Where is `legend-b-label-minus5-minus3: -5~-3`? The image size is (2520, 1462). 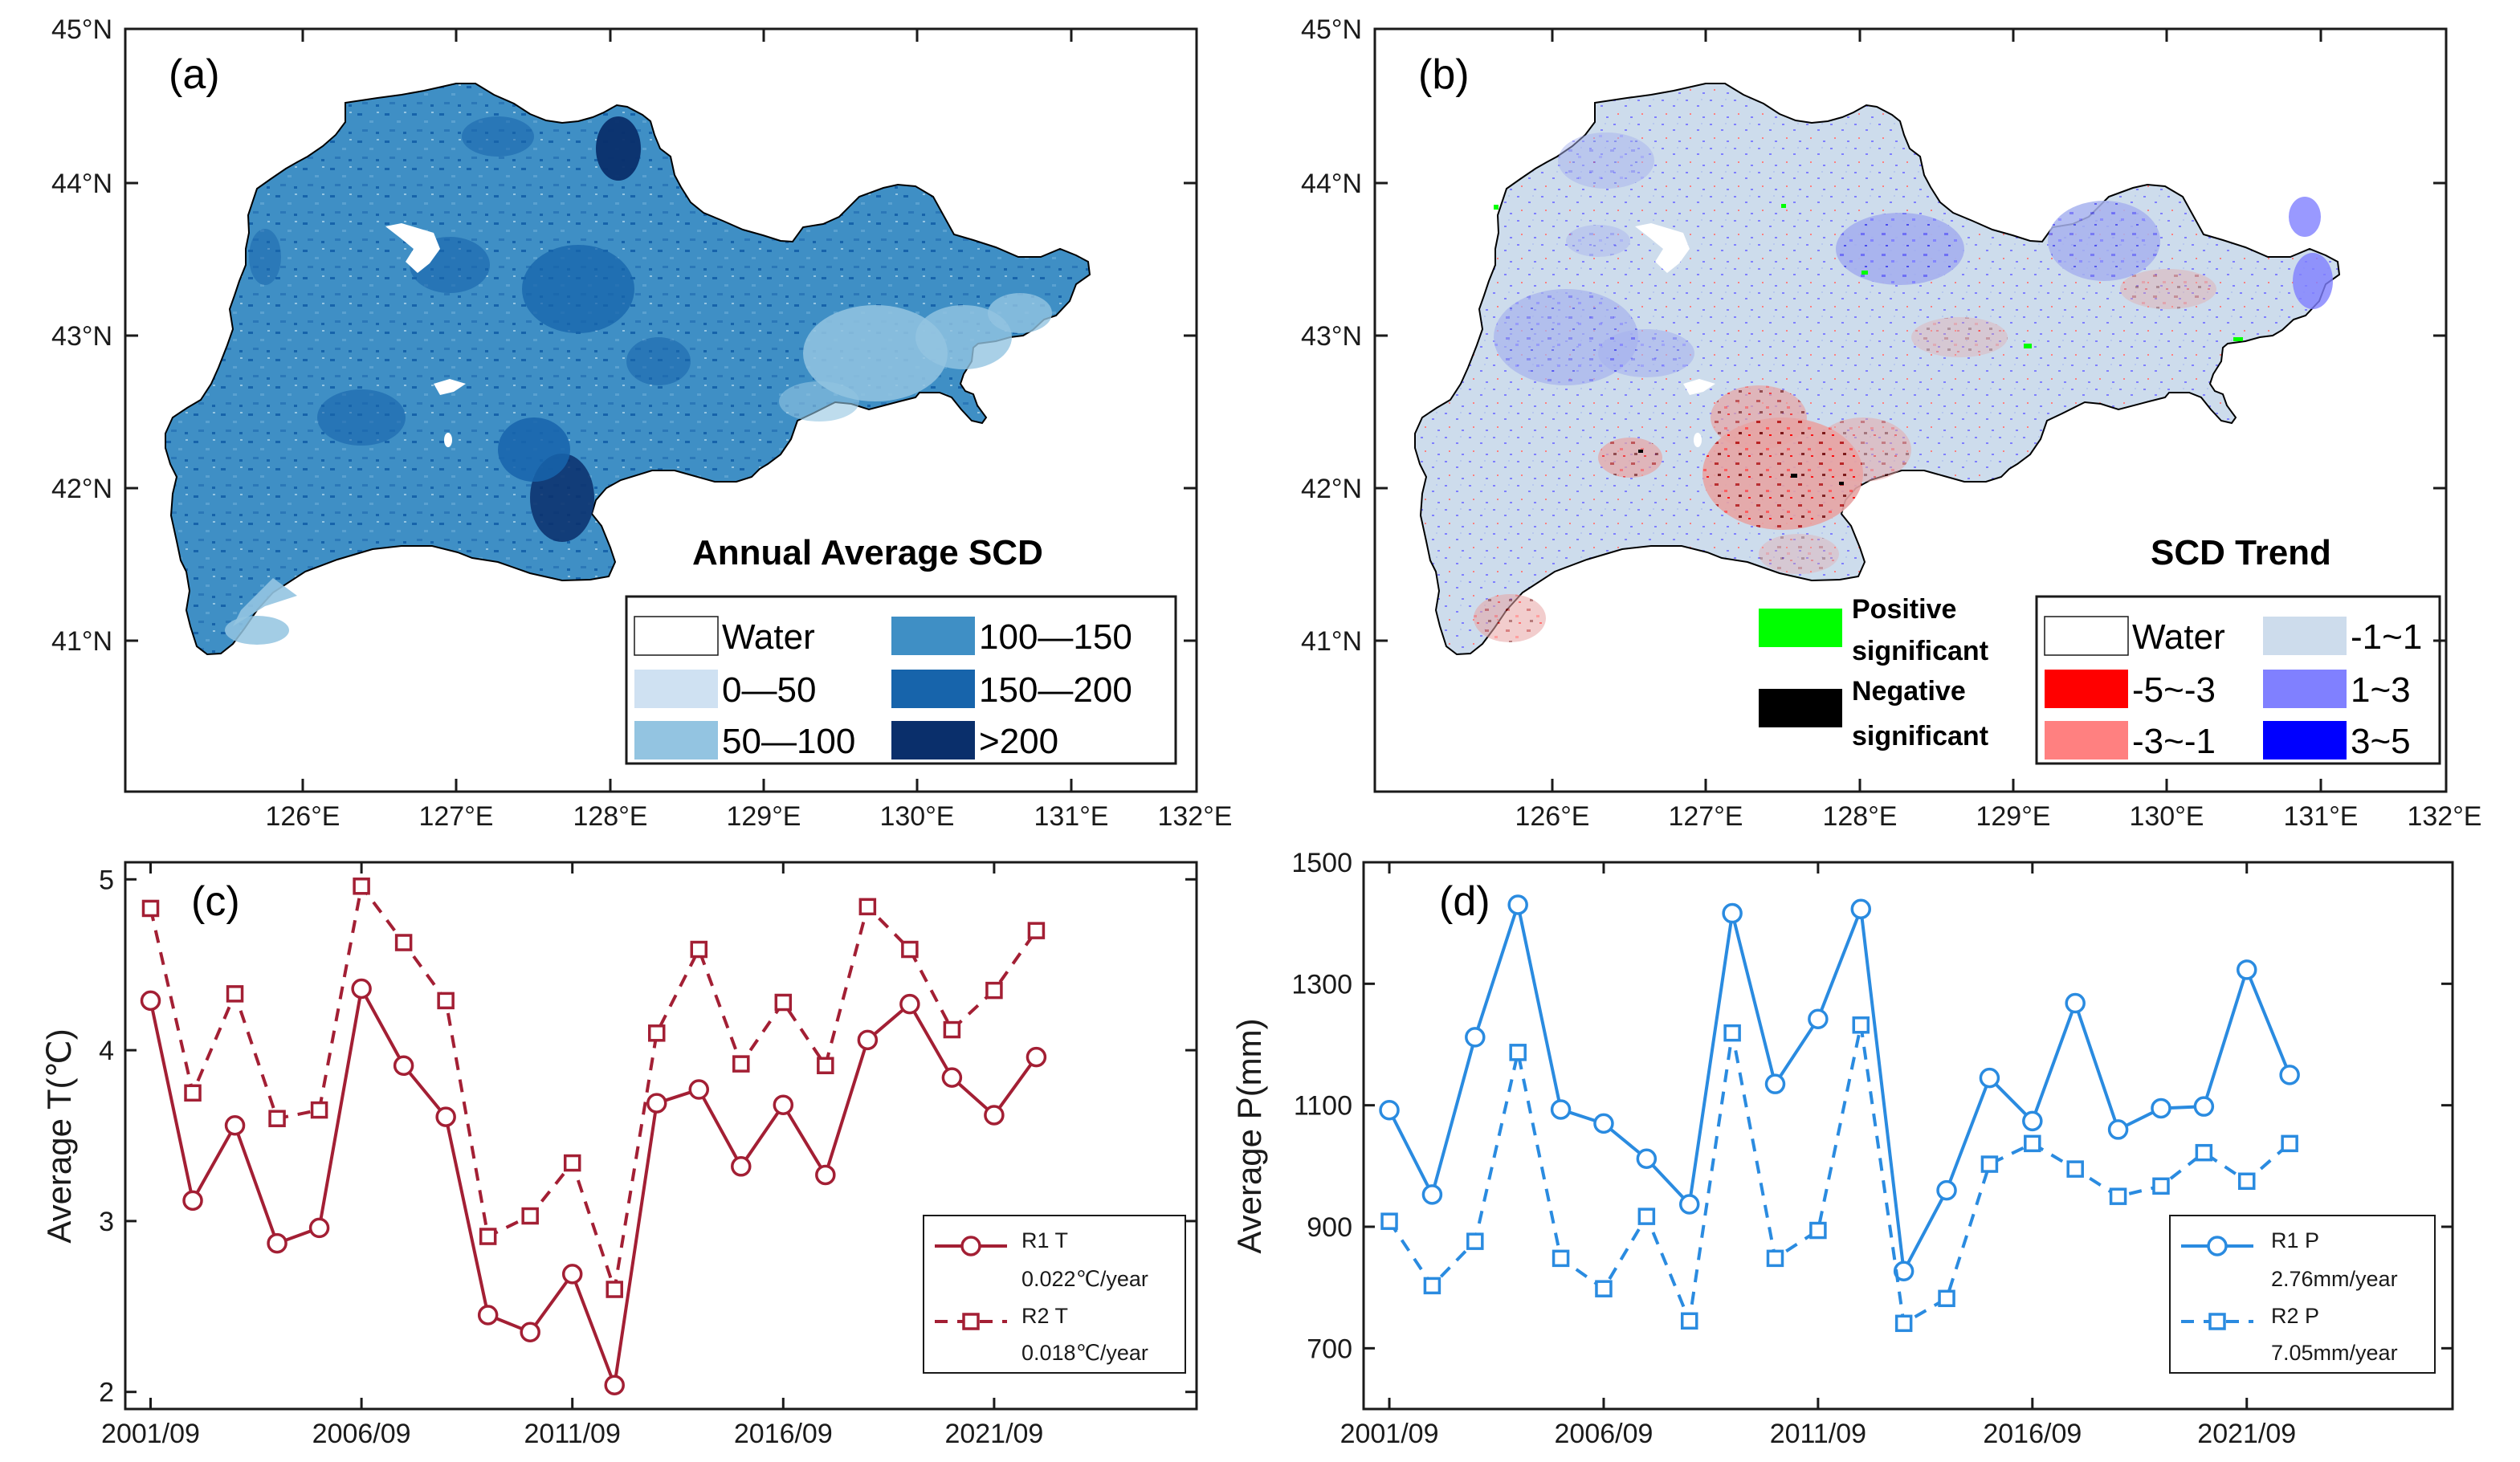 legend-b-label-minus5-minus3: -5~-3 is located at coordinates (2174, 690).